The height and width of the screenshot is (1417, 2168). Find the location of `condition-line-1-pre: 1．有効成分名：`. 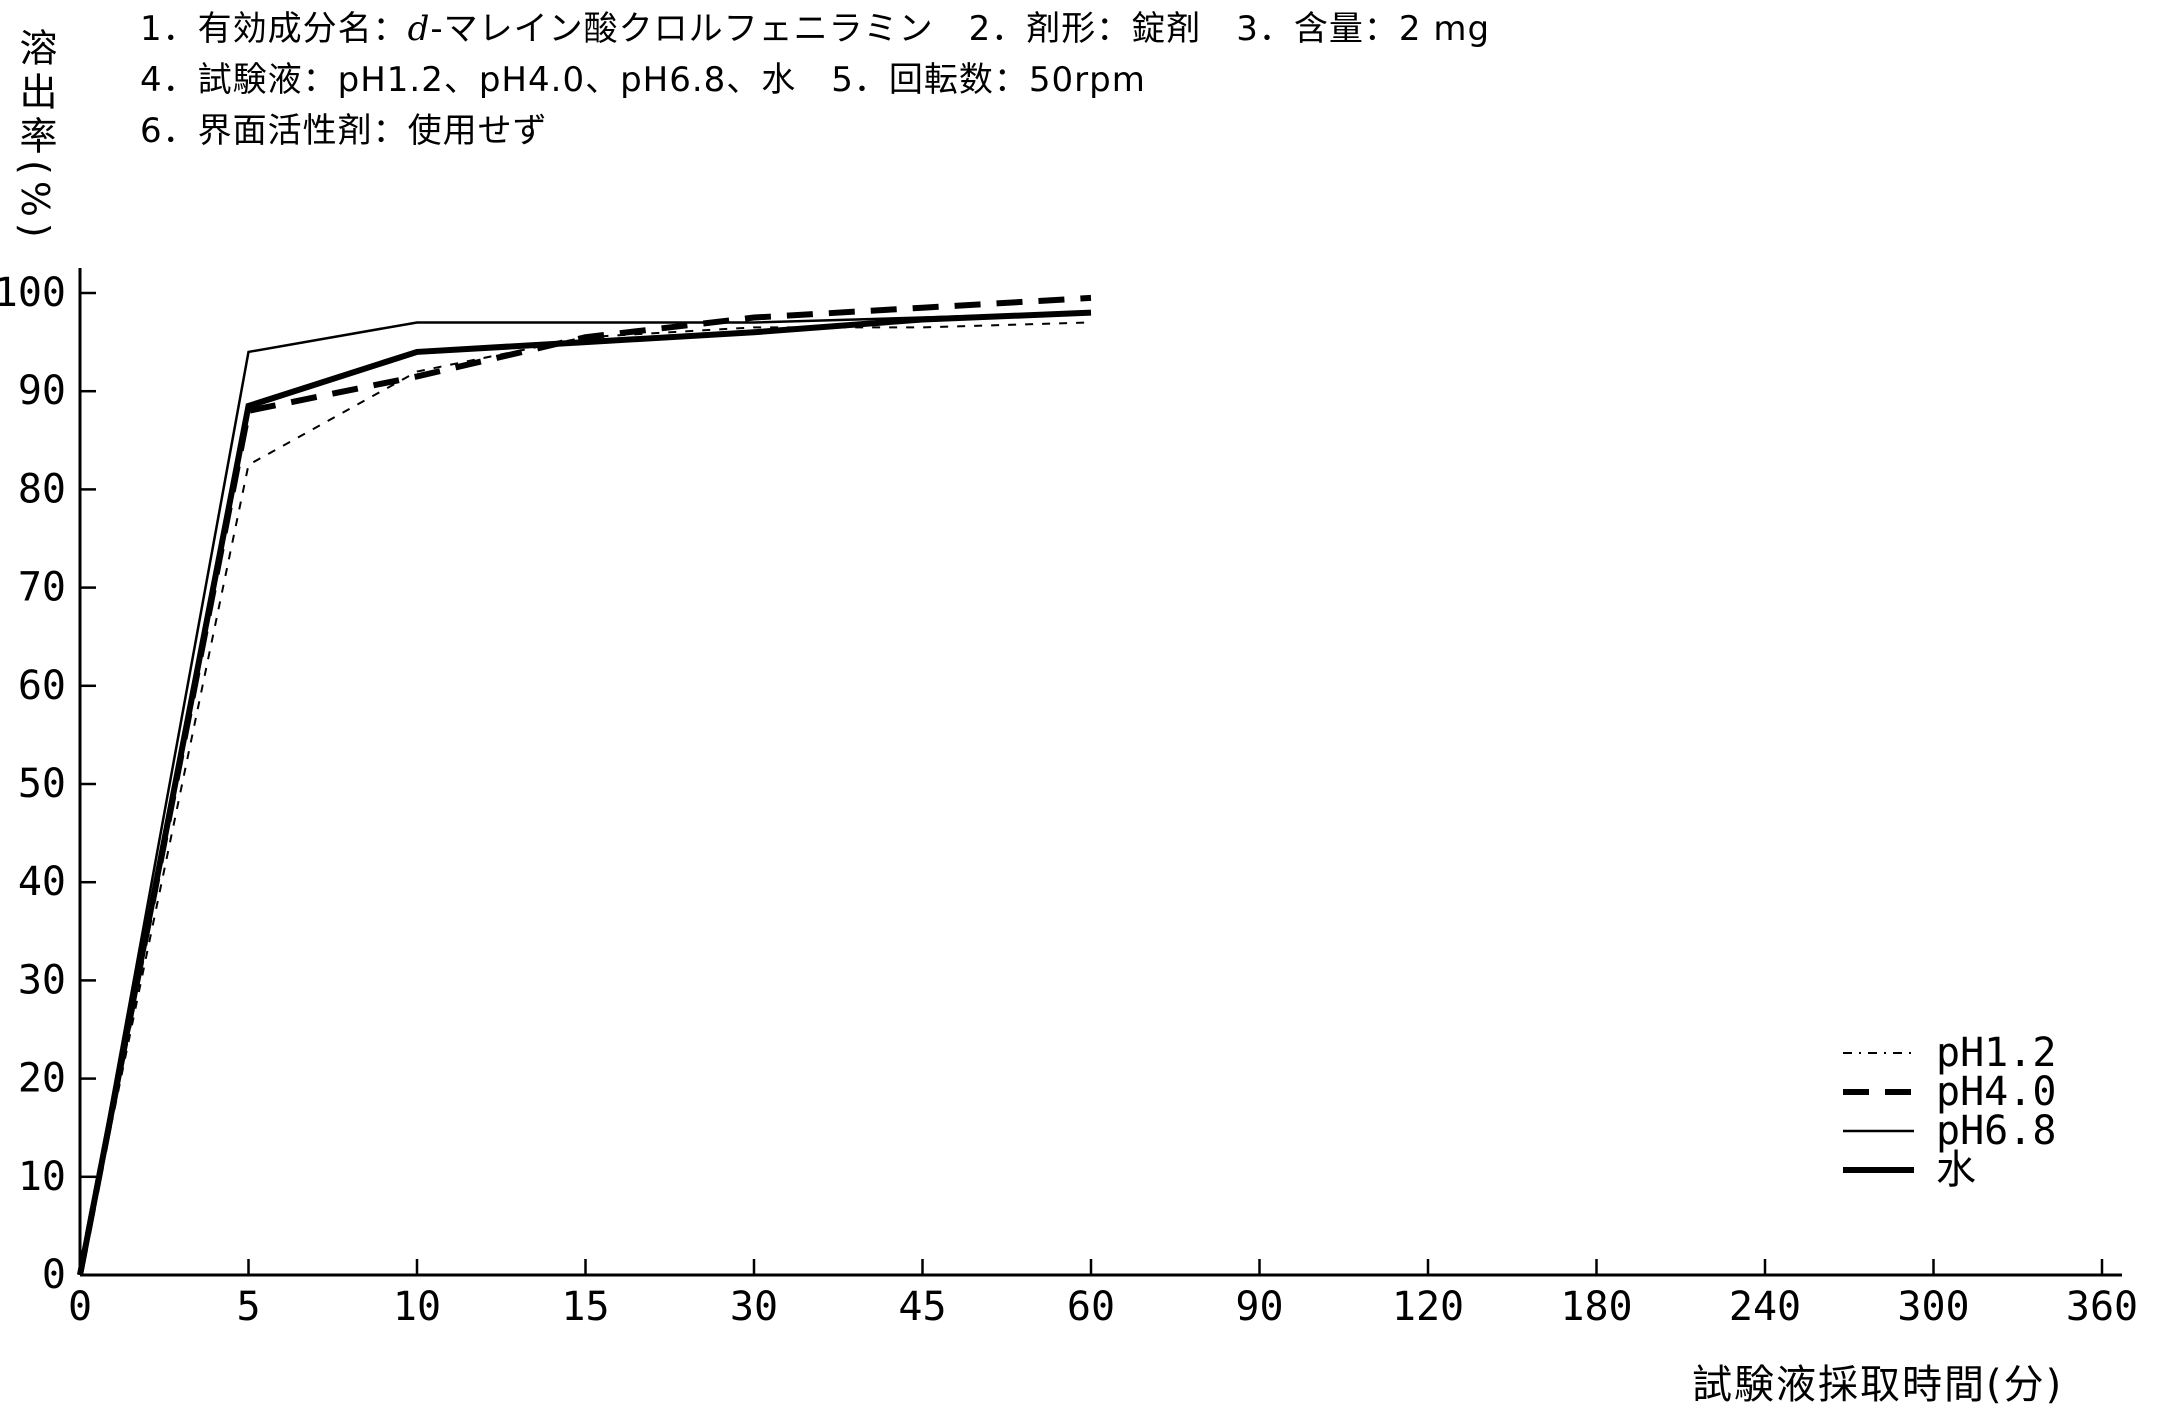

condition-line-1-pre: 1．有効成分名： is located at coordinates (274, 29).